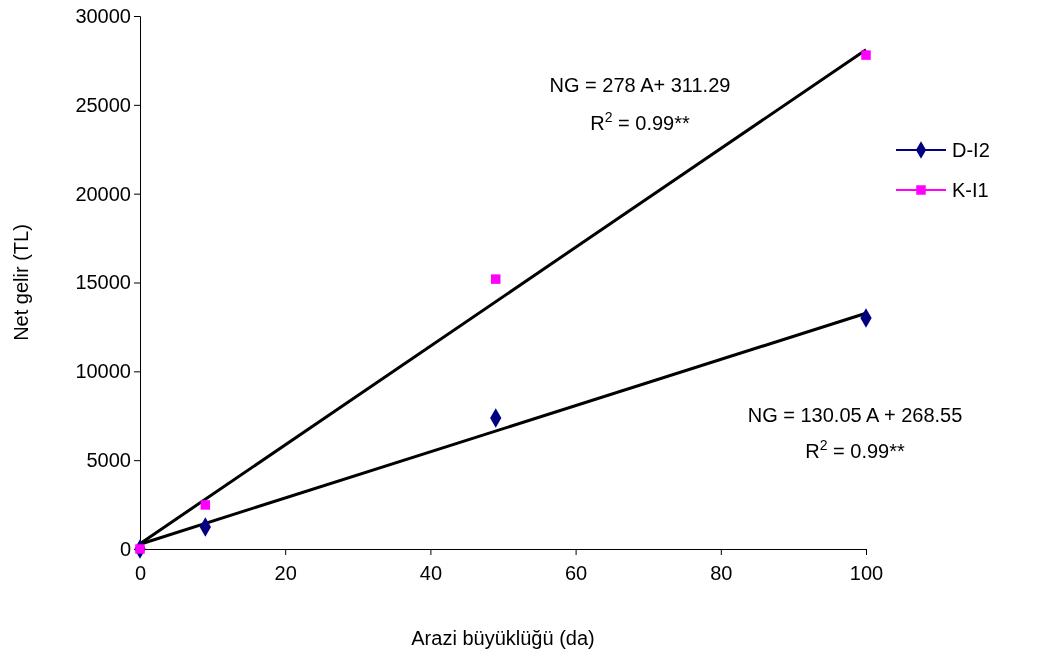 The height and width of the screenshot is (659, 1052). Describe the element at coordinates (125, 548) in the screenshot. I see `y-tick-label: 0` at that location.